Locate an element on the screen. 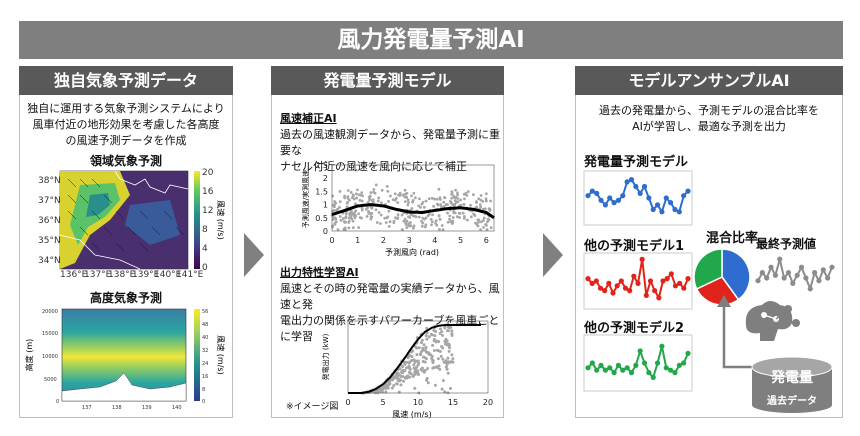 The width and height of the screenshot is (860, 436). alt-xtick: 137 is located at coordinates (87, 408).